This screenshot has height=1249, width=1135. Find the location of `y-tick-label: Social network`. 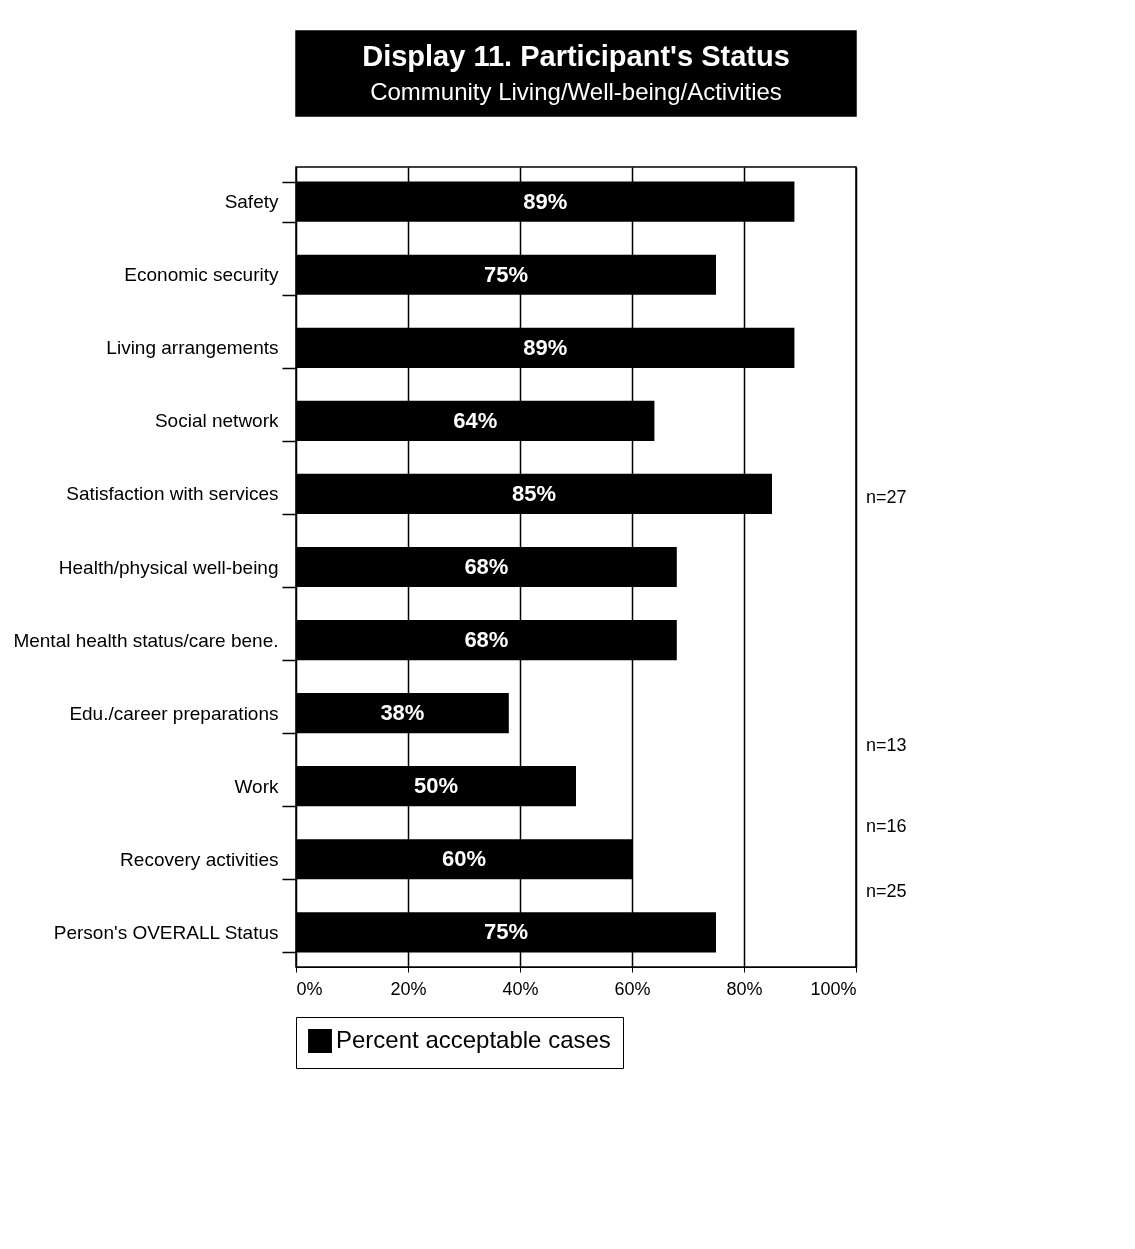

y-tick-label: Social network is located at coordinates (216, 421).